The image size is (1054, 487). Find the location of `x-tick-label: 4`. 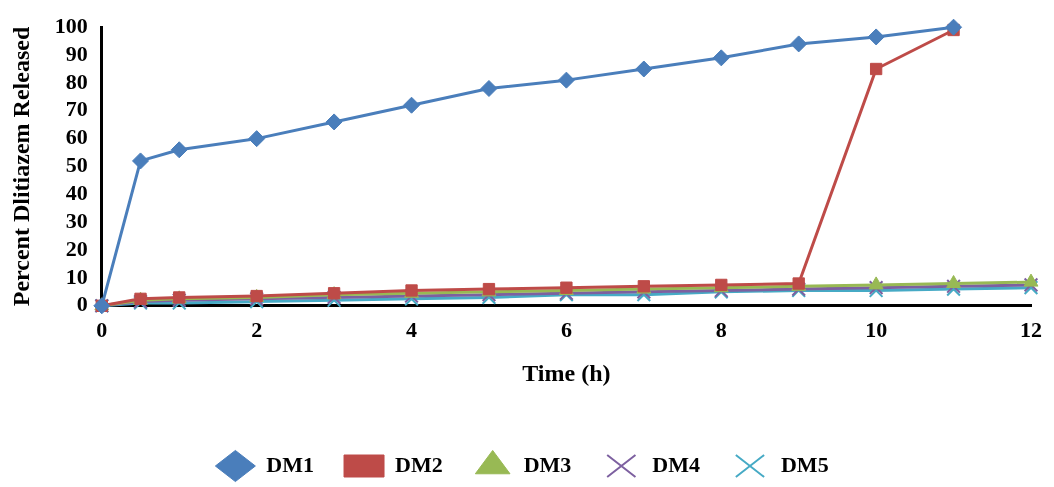

x-tick-label: 4 is located at coordinates (412, 329).